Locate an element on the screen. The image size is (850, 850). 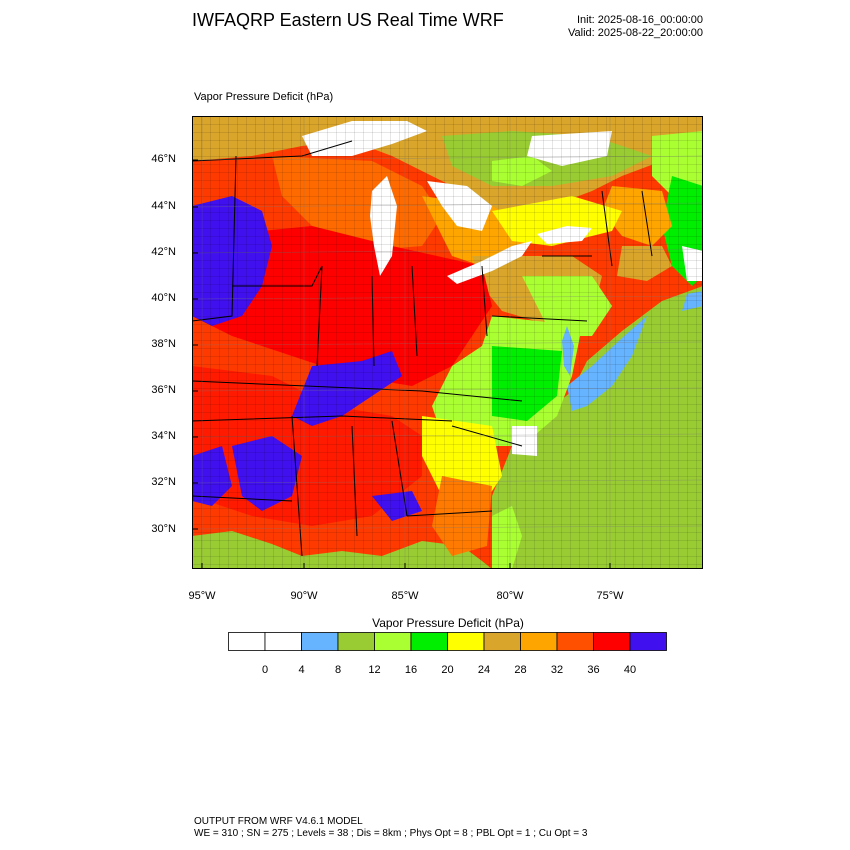
colorbar-label: 12 is located at coordinates (374, 670).